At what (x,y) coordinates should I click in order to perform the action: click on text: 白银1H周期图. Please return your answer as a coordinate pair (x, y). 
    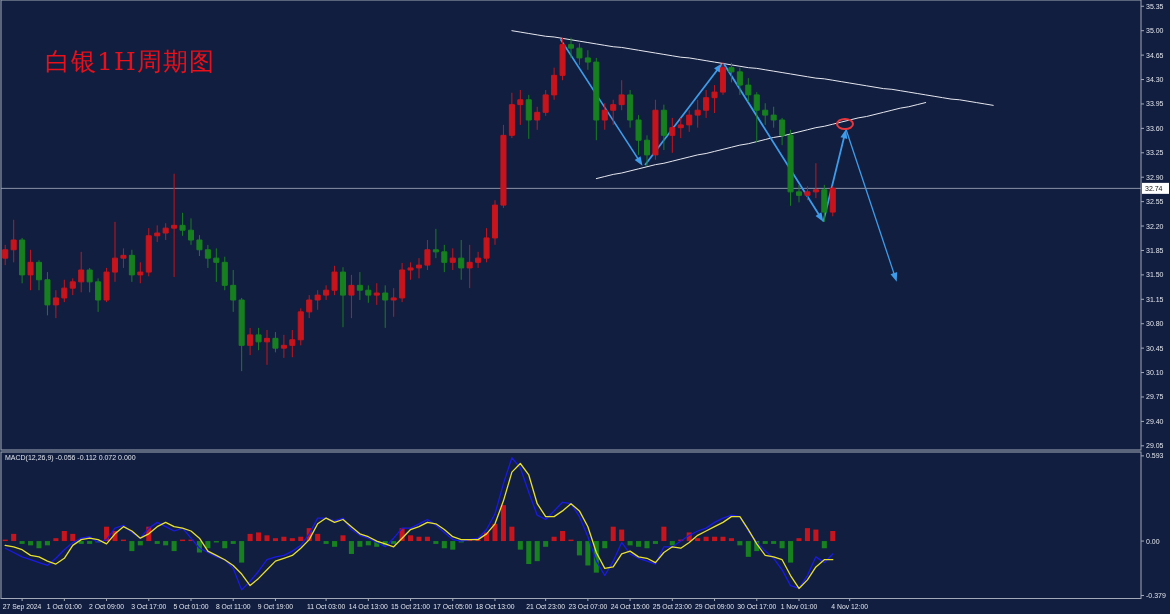
    Looking at the image, I should click on (130, 61).